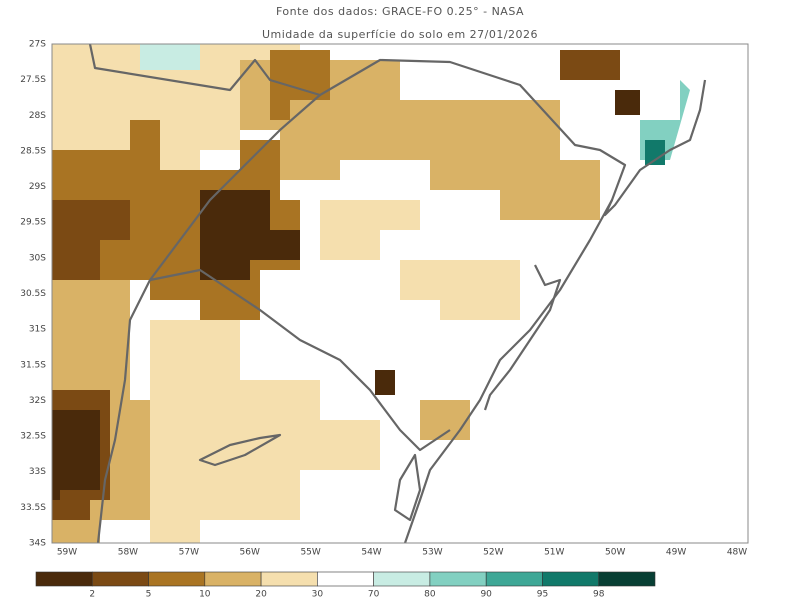  I want to click on lat-label: 28.5S, so click(33, 151).